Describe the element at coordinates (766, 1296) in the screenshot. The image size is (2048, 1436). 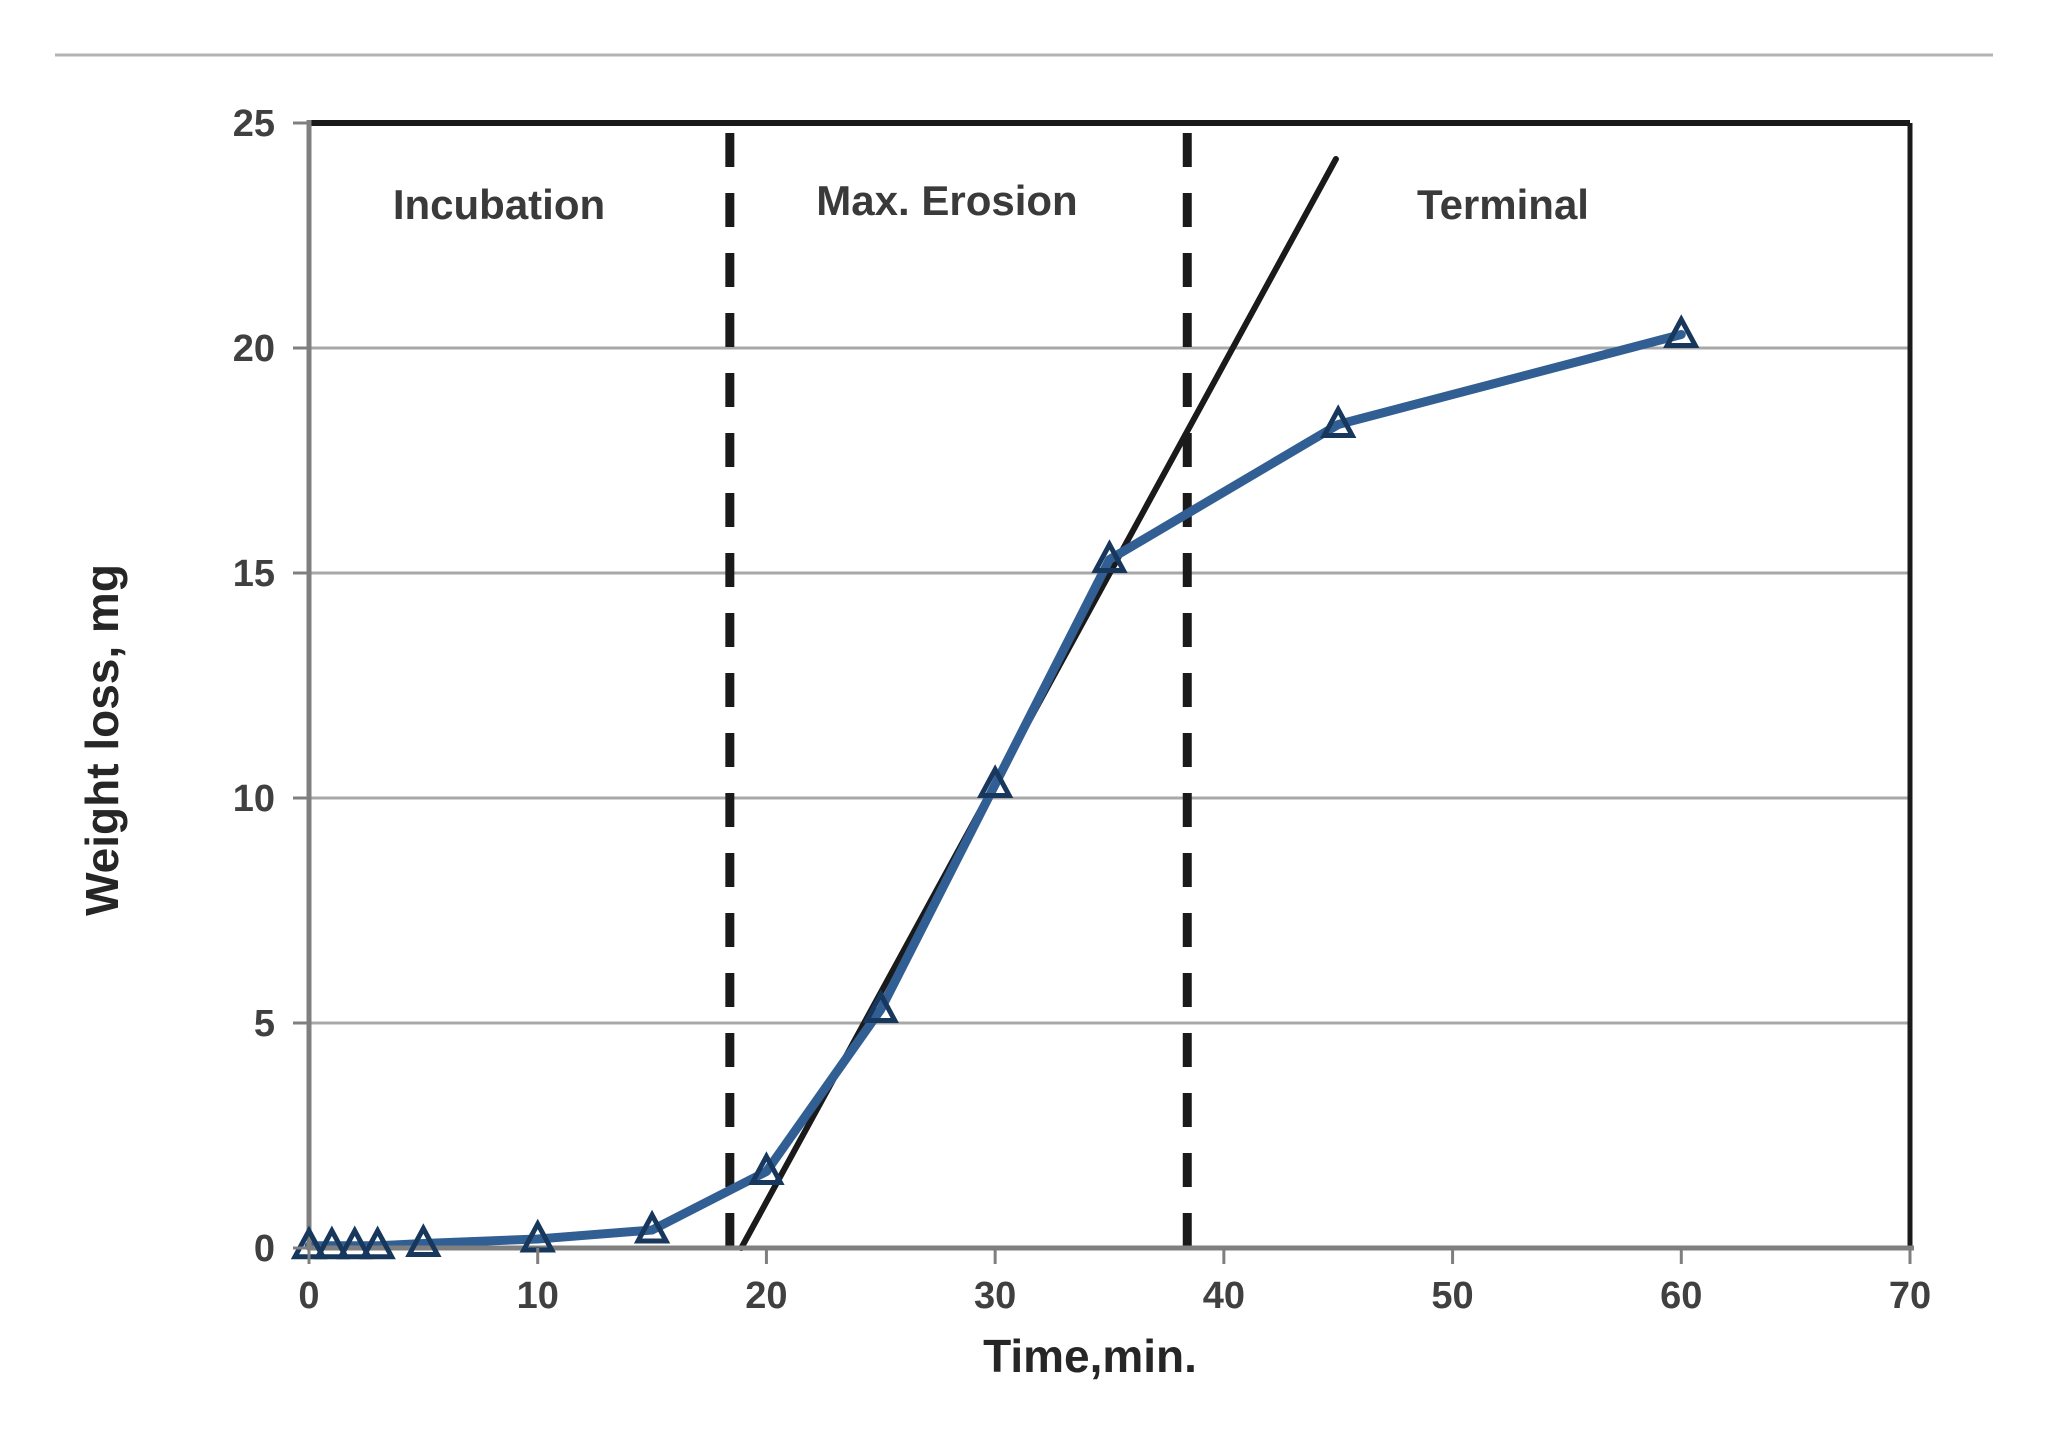
I see `x-tick-label-20: 20` at that location.